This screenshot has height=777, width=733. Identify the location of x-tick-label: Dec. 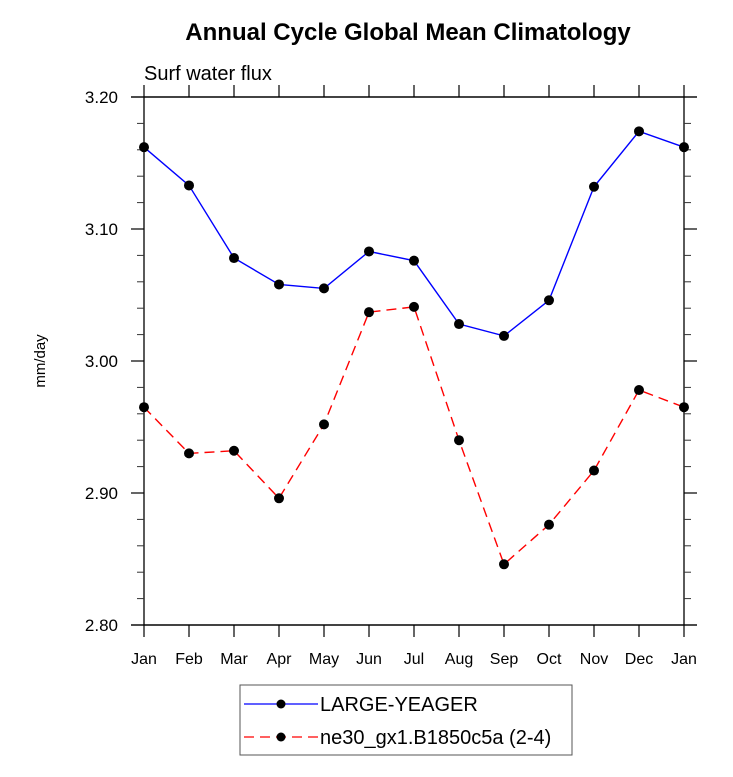
(639, 659).